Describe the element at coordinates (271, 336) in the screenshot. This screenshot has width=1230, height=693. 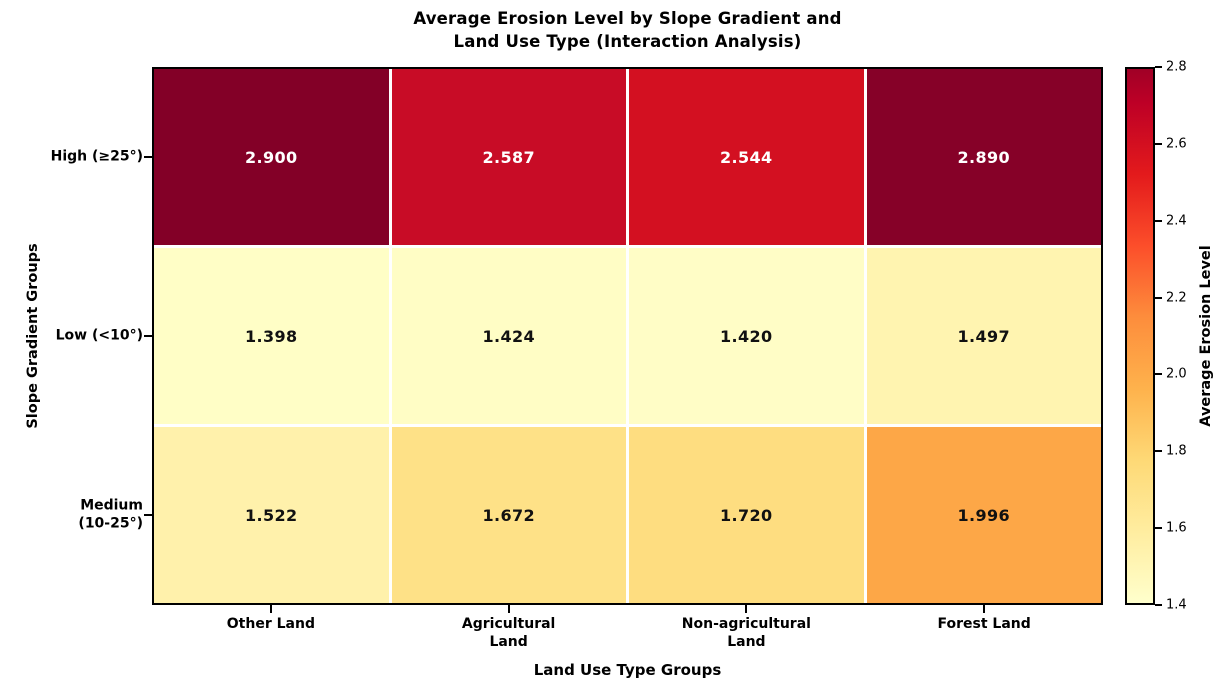
I see `heatmap-cell: 1.398` at that location.